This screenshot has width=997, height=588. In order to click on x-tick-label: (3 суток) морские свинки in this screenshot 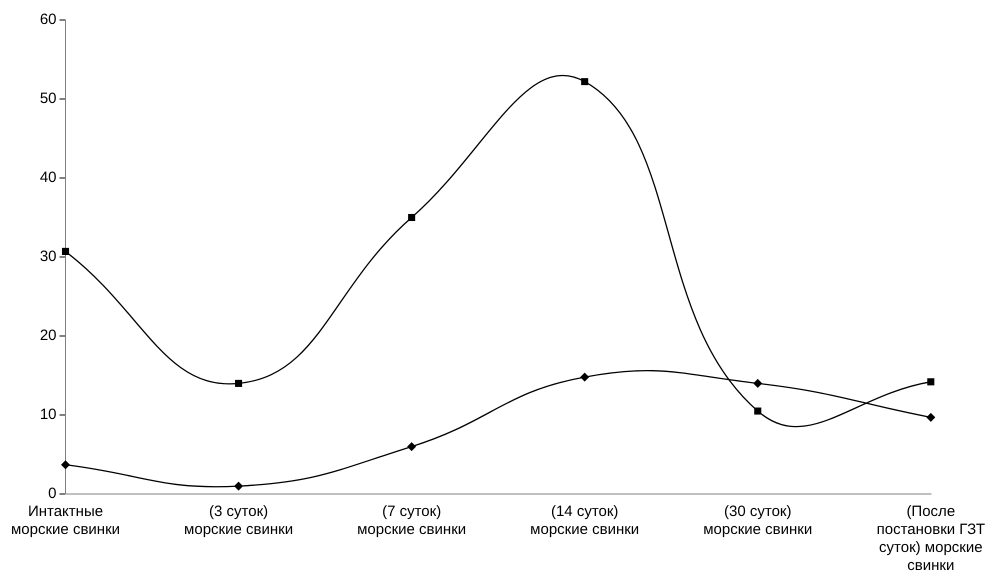, I will do `click(239, 520)`.